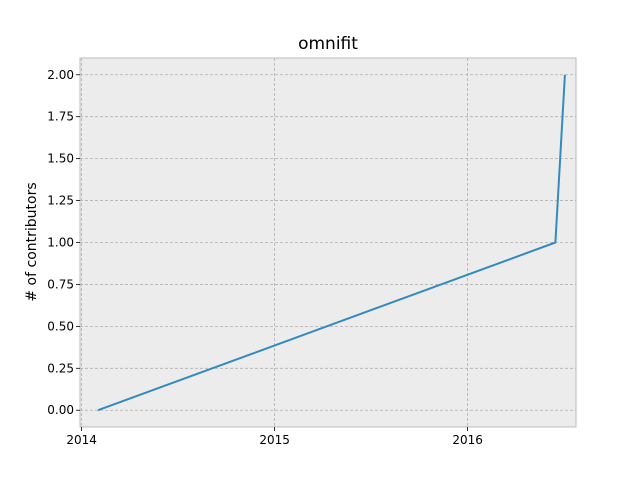 This screenshot has height=480, width=640. I want to click on x-tick-label: 2016, so click(467, 440).